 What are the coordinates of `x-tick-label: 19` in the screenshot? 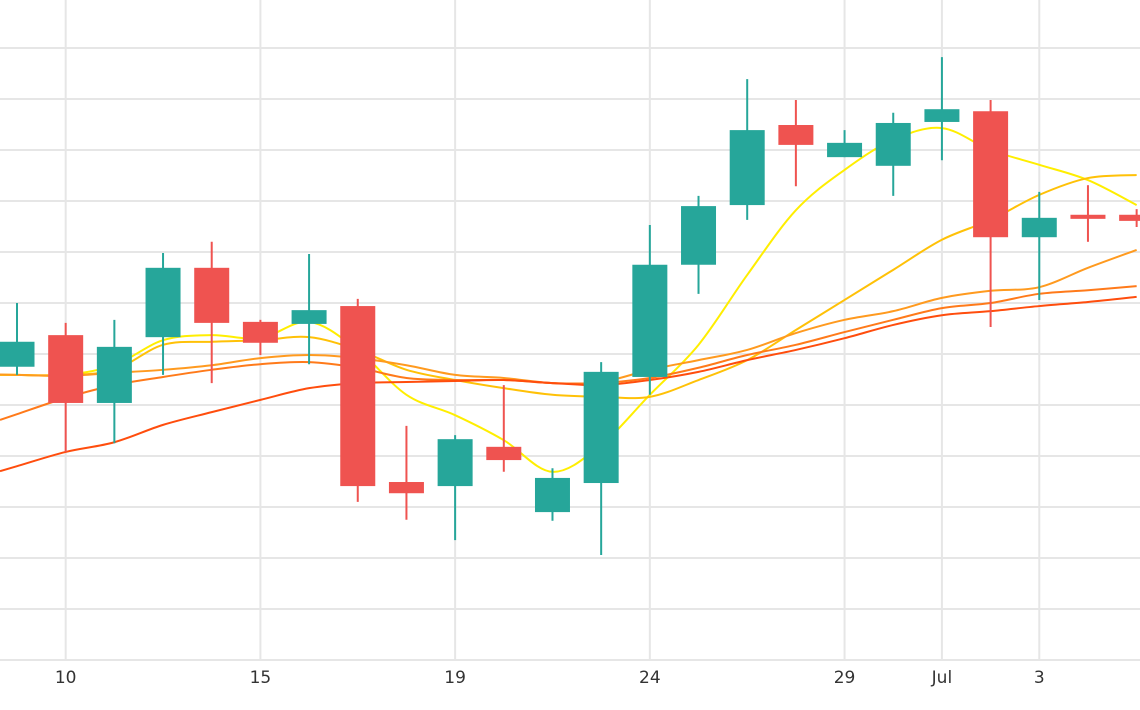 It's located at (455, 678).